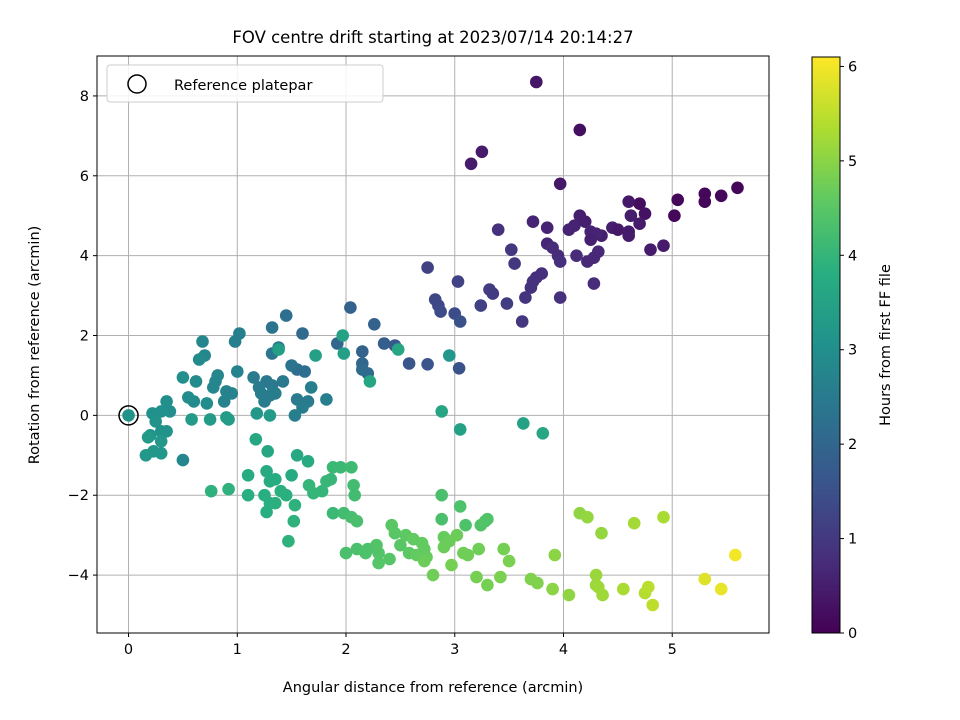 The image size is (960, 720). What do you see at coordinates (400, 645) in the screenshot?
I see `x-axis: 0 1 2 3 4 5` at bounding box center [400, 645].